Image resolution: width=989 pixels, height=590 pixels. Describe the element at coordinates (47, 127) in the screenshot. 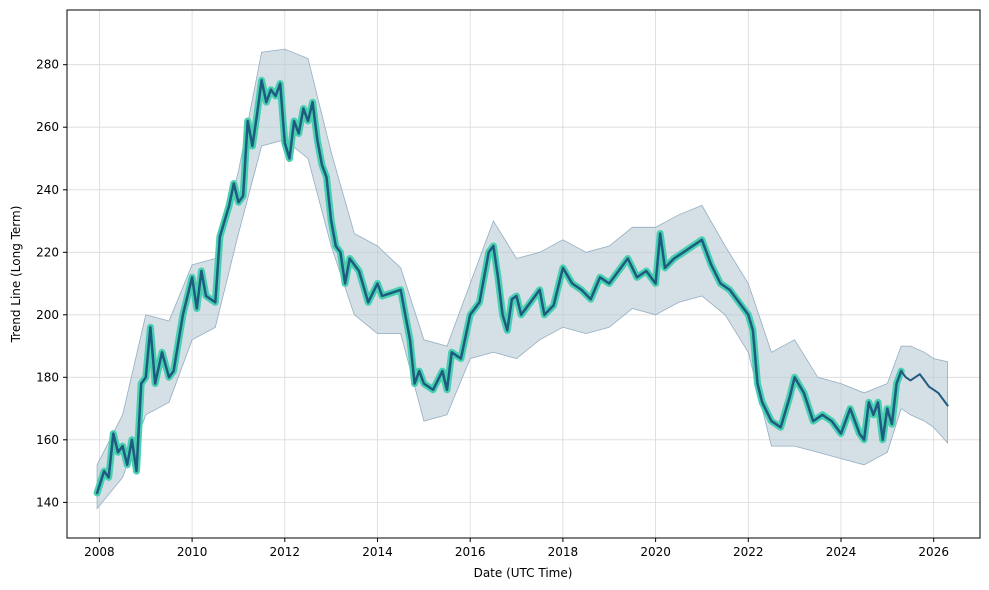

I see `y-tick-label: 260` at that location.